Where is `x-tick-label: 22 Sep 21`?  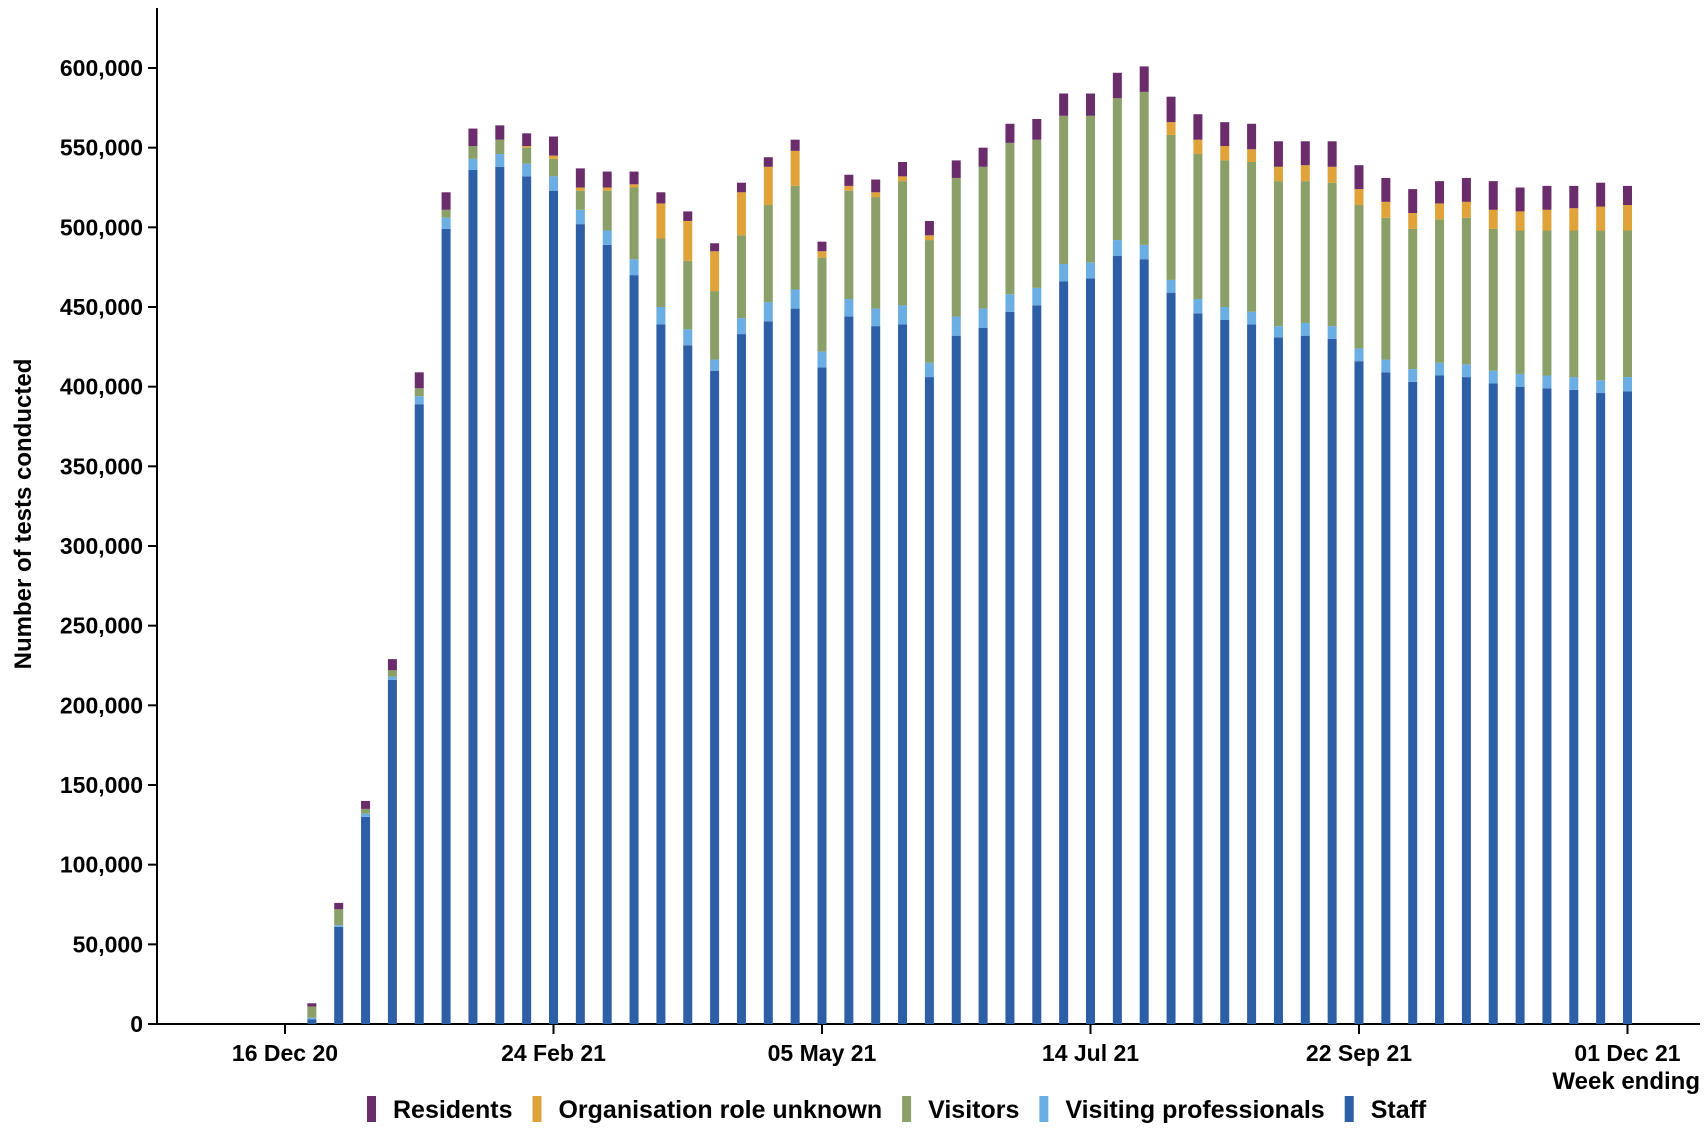
x-tick-label: 22 Sep 21 is located at coordinates (1359, 1053).